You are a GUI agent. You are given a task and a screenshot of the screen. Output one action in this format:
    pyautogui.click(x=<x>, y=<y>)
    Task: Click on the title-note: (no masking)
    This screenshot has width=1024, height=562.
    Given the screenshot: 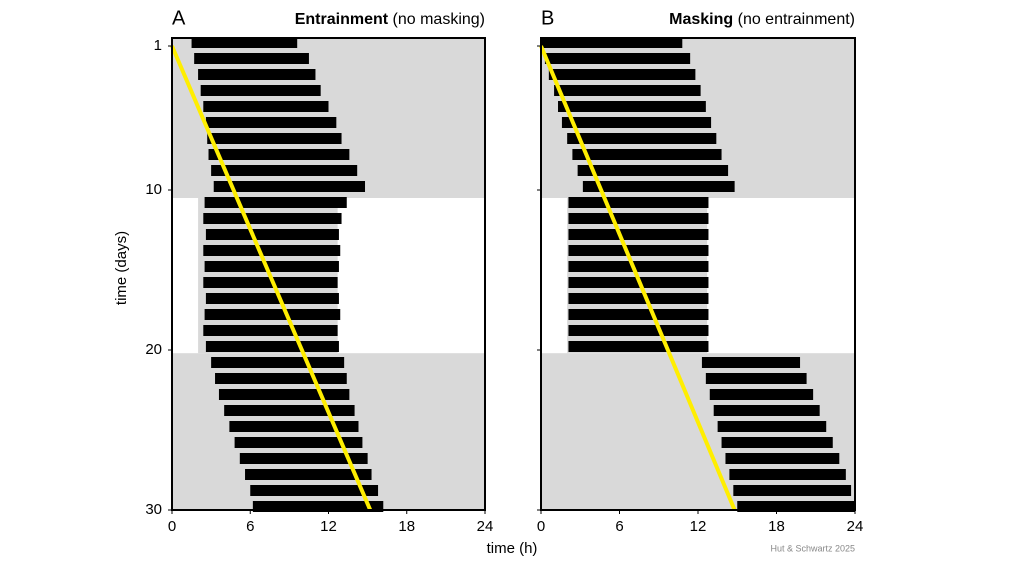 What is the action you would take?
    pyautogui.click(x=439, y=19)
    